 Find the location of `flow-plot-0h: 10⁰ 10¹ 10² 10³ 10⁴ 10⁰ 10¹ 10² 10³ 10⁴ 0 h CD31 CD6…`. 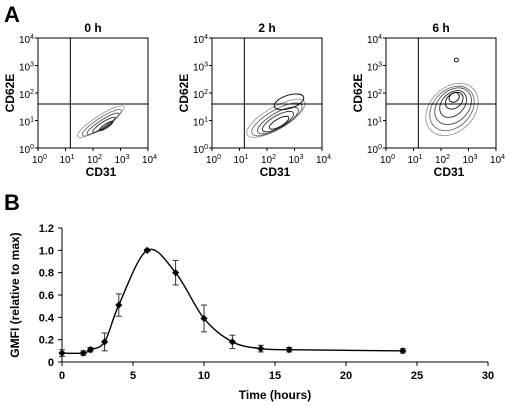

flow-plot-0h: 10⁰ 10¹ 10² 10³ 10⁴ 10⁰ 10¹ 10² 10³ 10⁴ 0 h CD31 CD6… is located at coordinates (80, 100).